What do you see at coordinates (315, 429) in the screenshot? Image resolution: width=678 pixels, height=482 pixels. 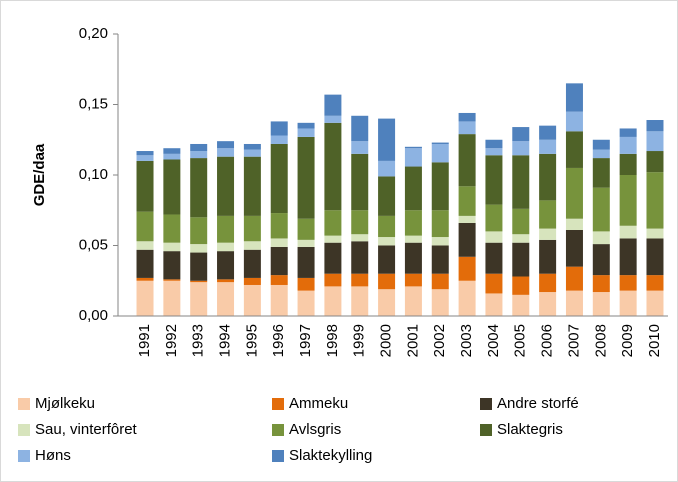 I see `legend-label: Avlsgris` at bounding box center [315, 429].